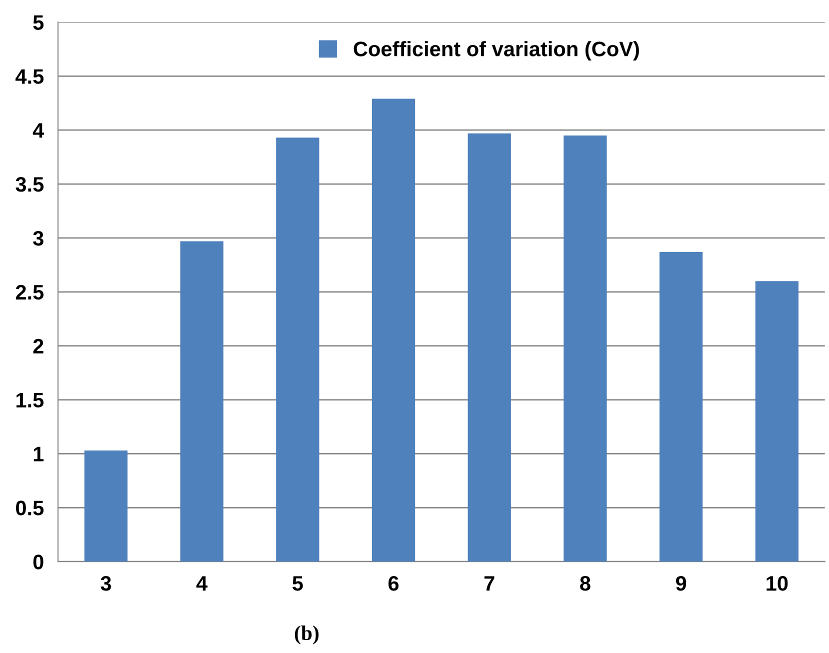 The width and height of the screenshot is (829, 653). I want to click on x-tick-label: 3, so click(105, 583).